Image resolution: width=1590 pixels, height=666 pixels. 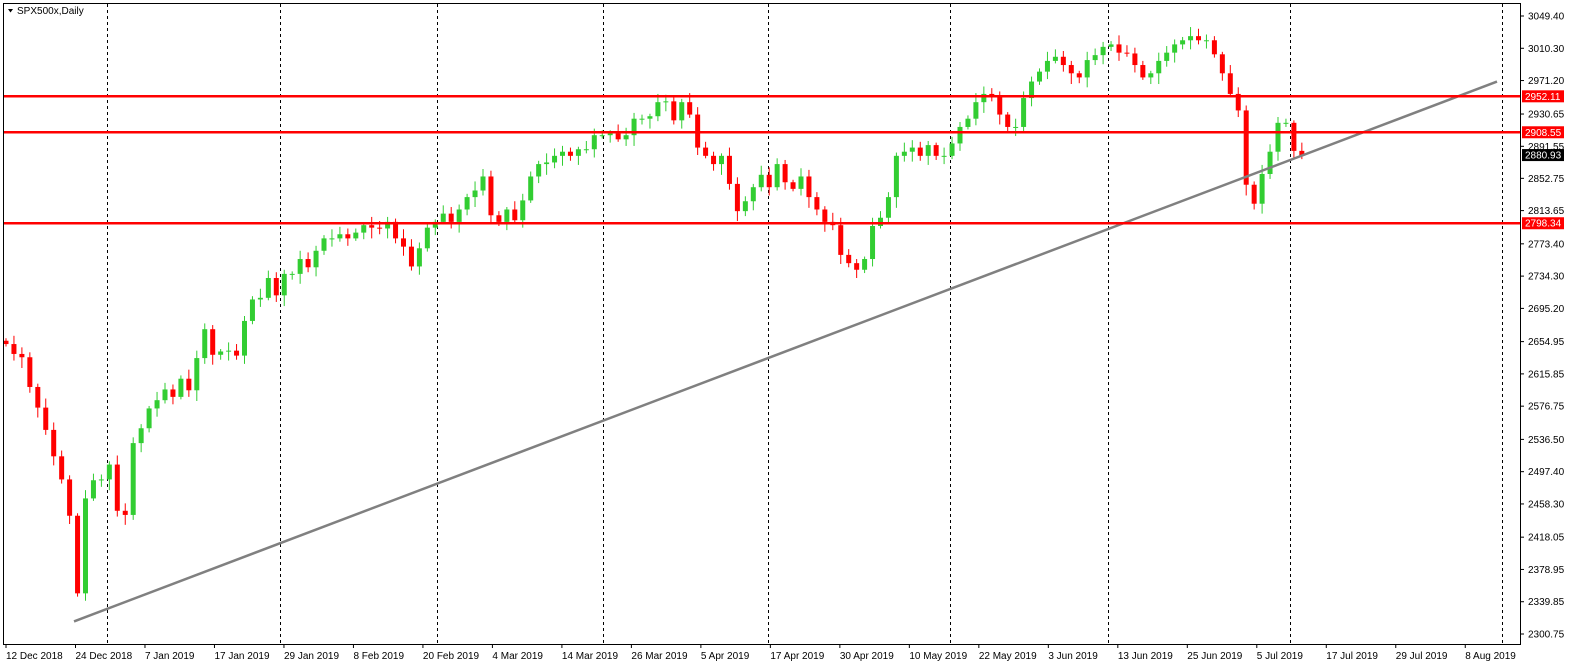 I want to click on time-tick-label: 3 Jun 2019, so click(x=1073, y=656).